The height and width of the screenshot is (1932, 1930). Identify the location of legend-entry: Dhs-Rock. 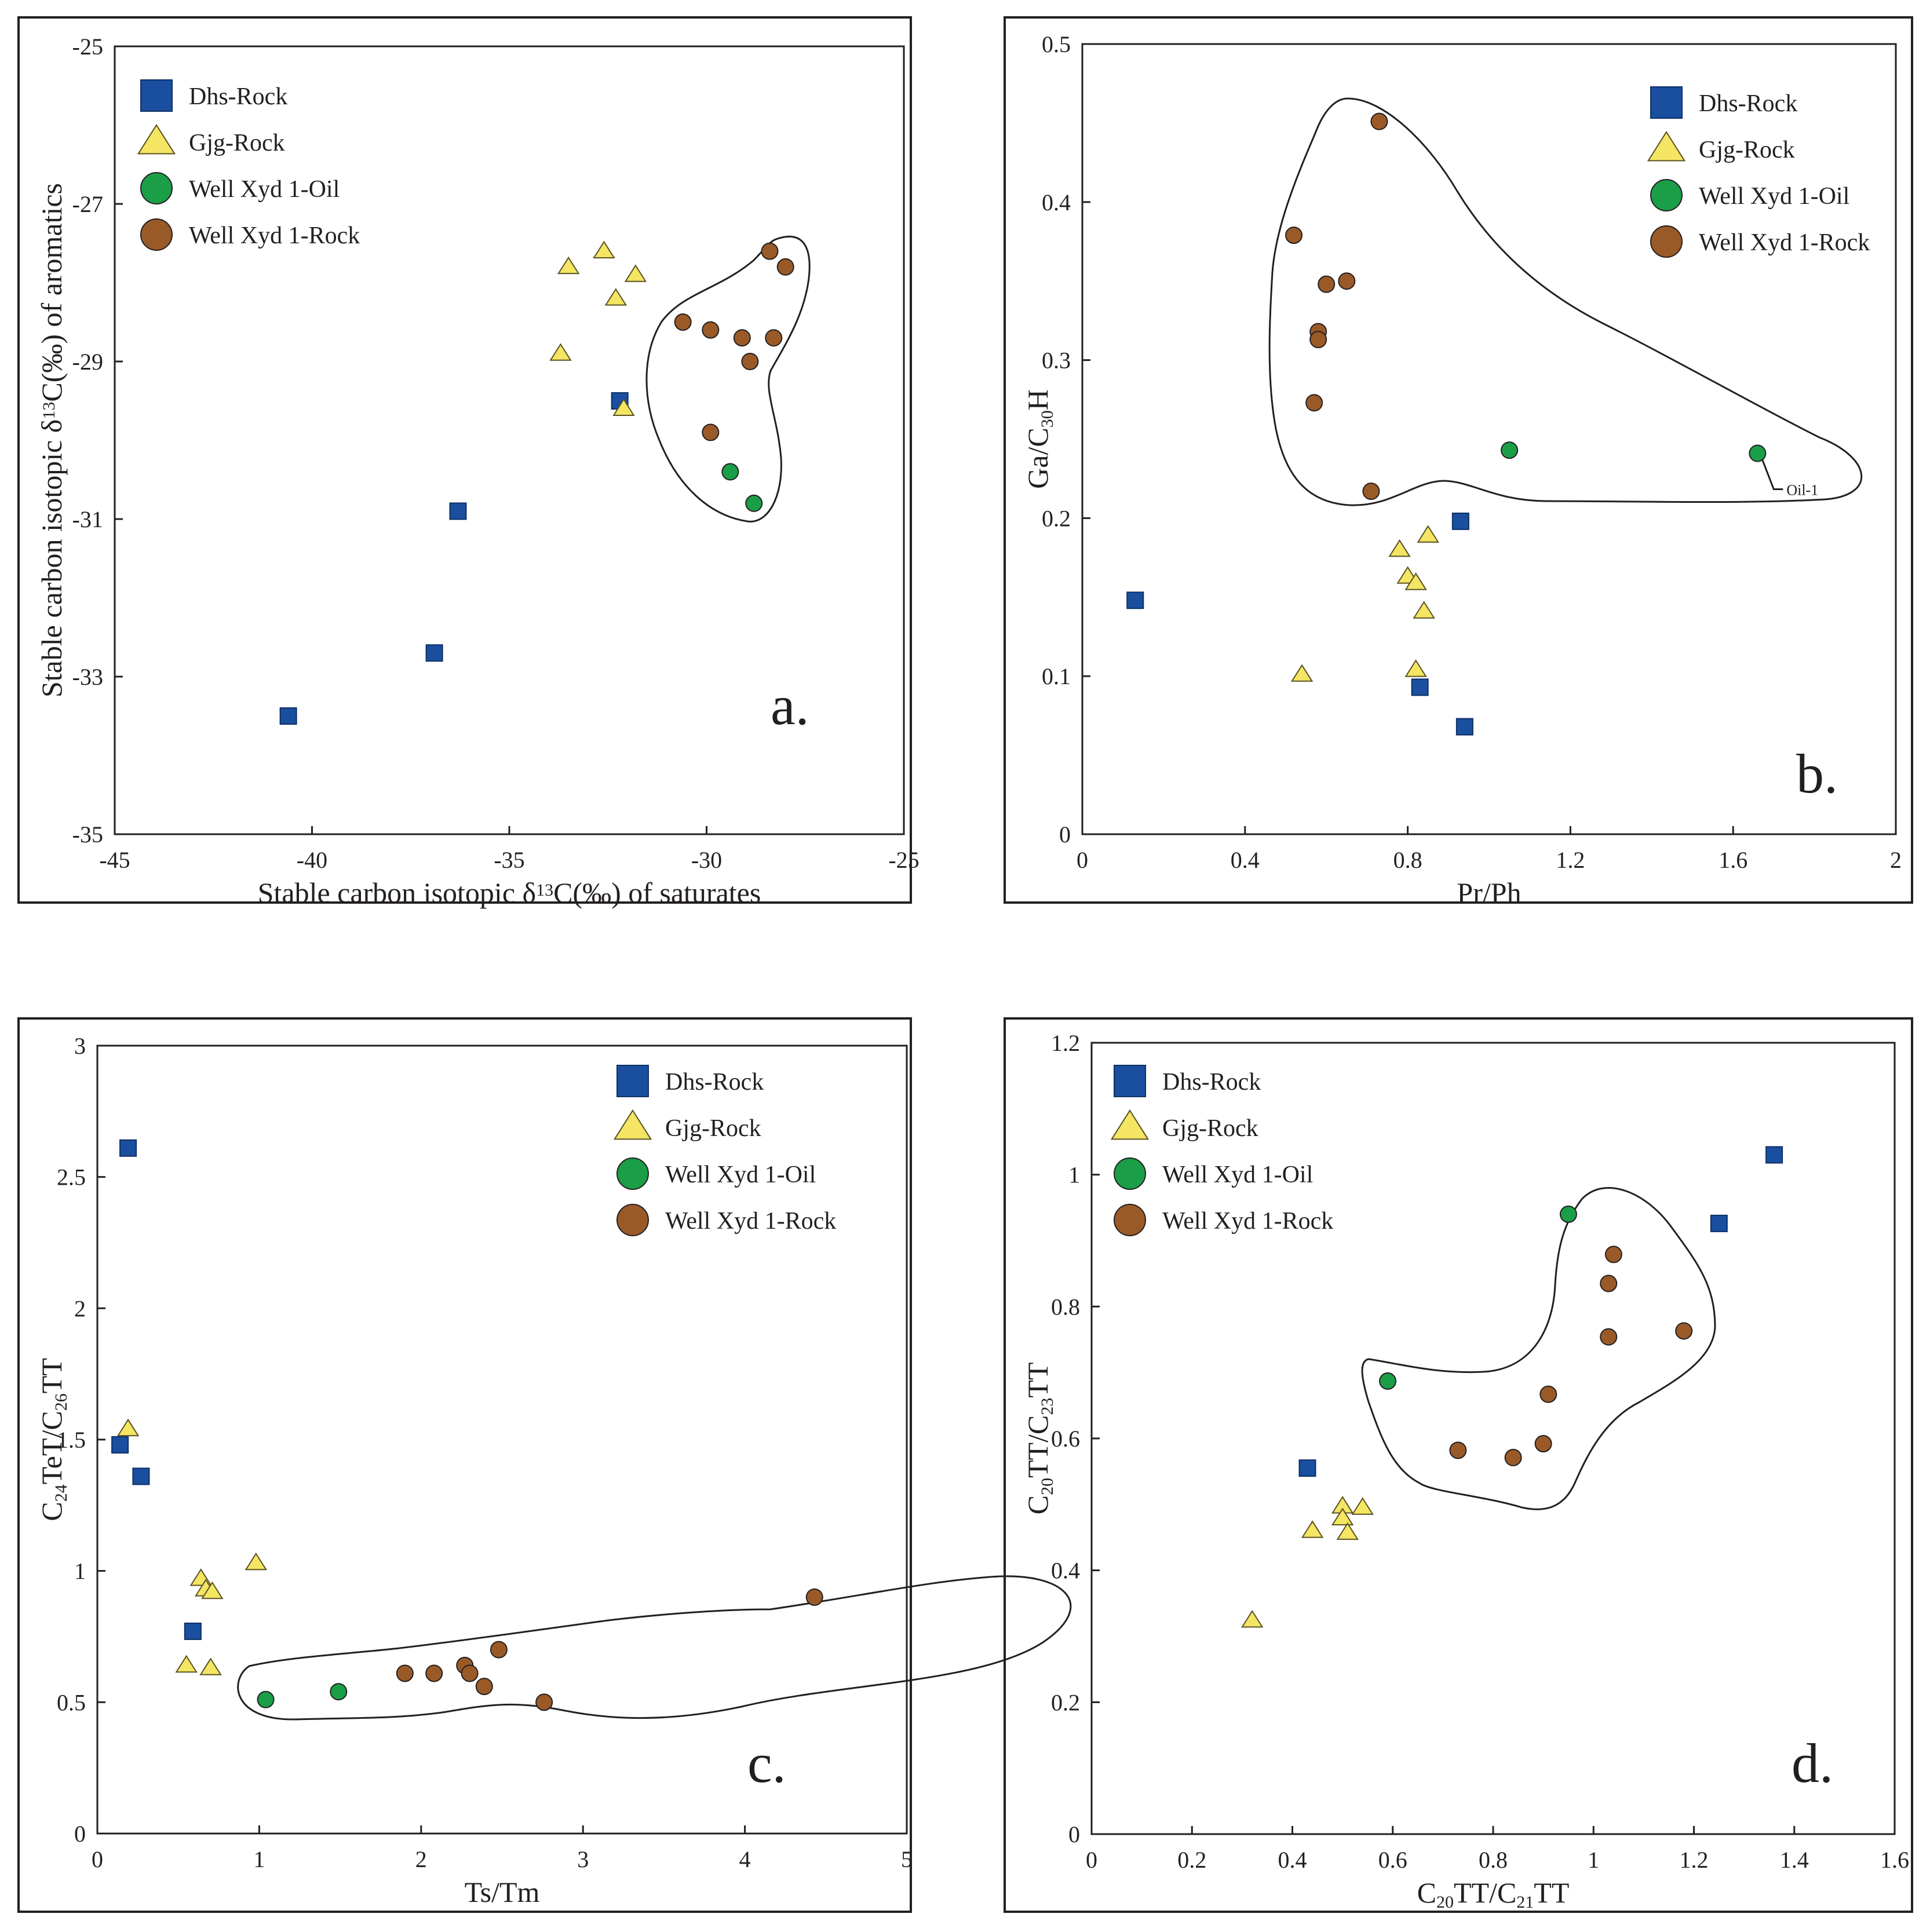
(1187, 1081).